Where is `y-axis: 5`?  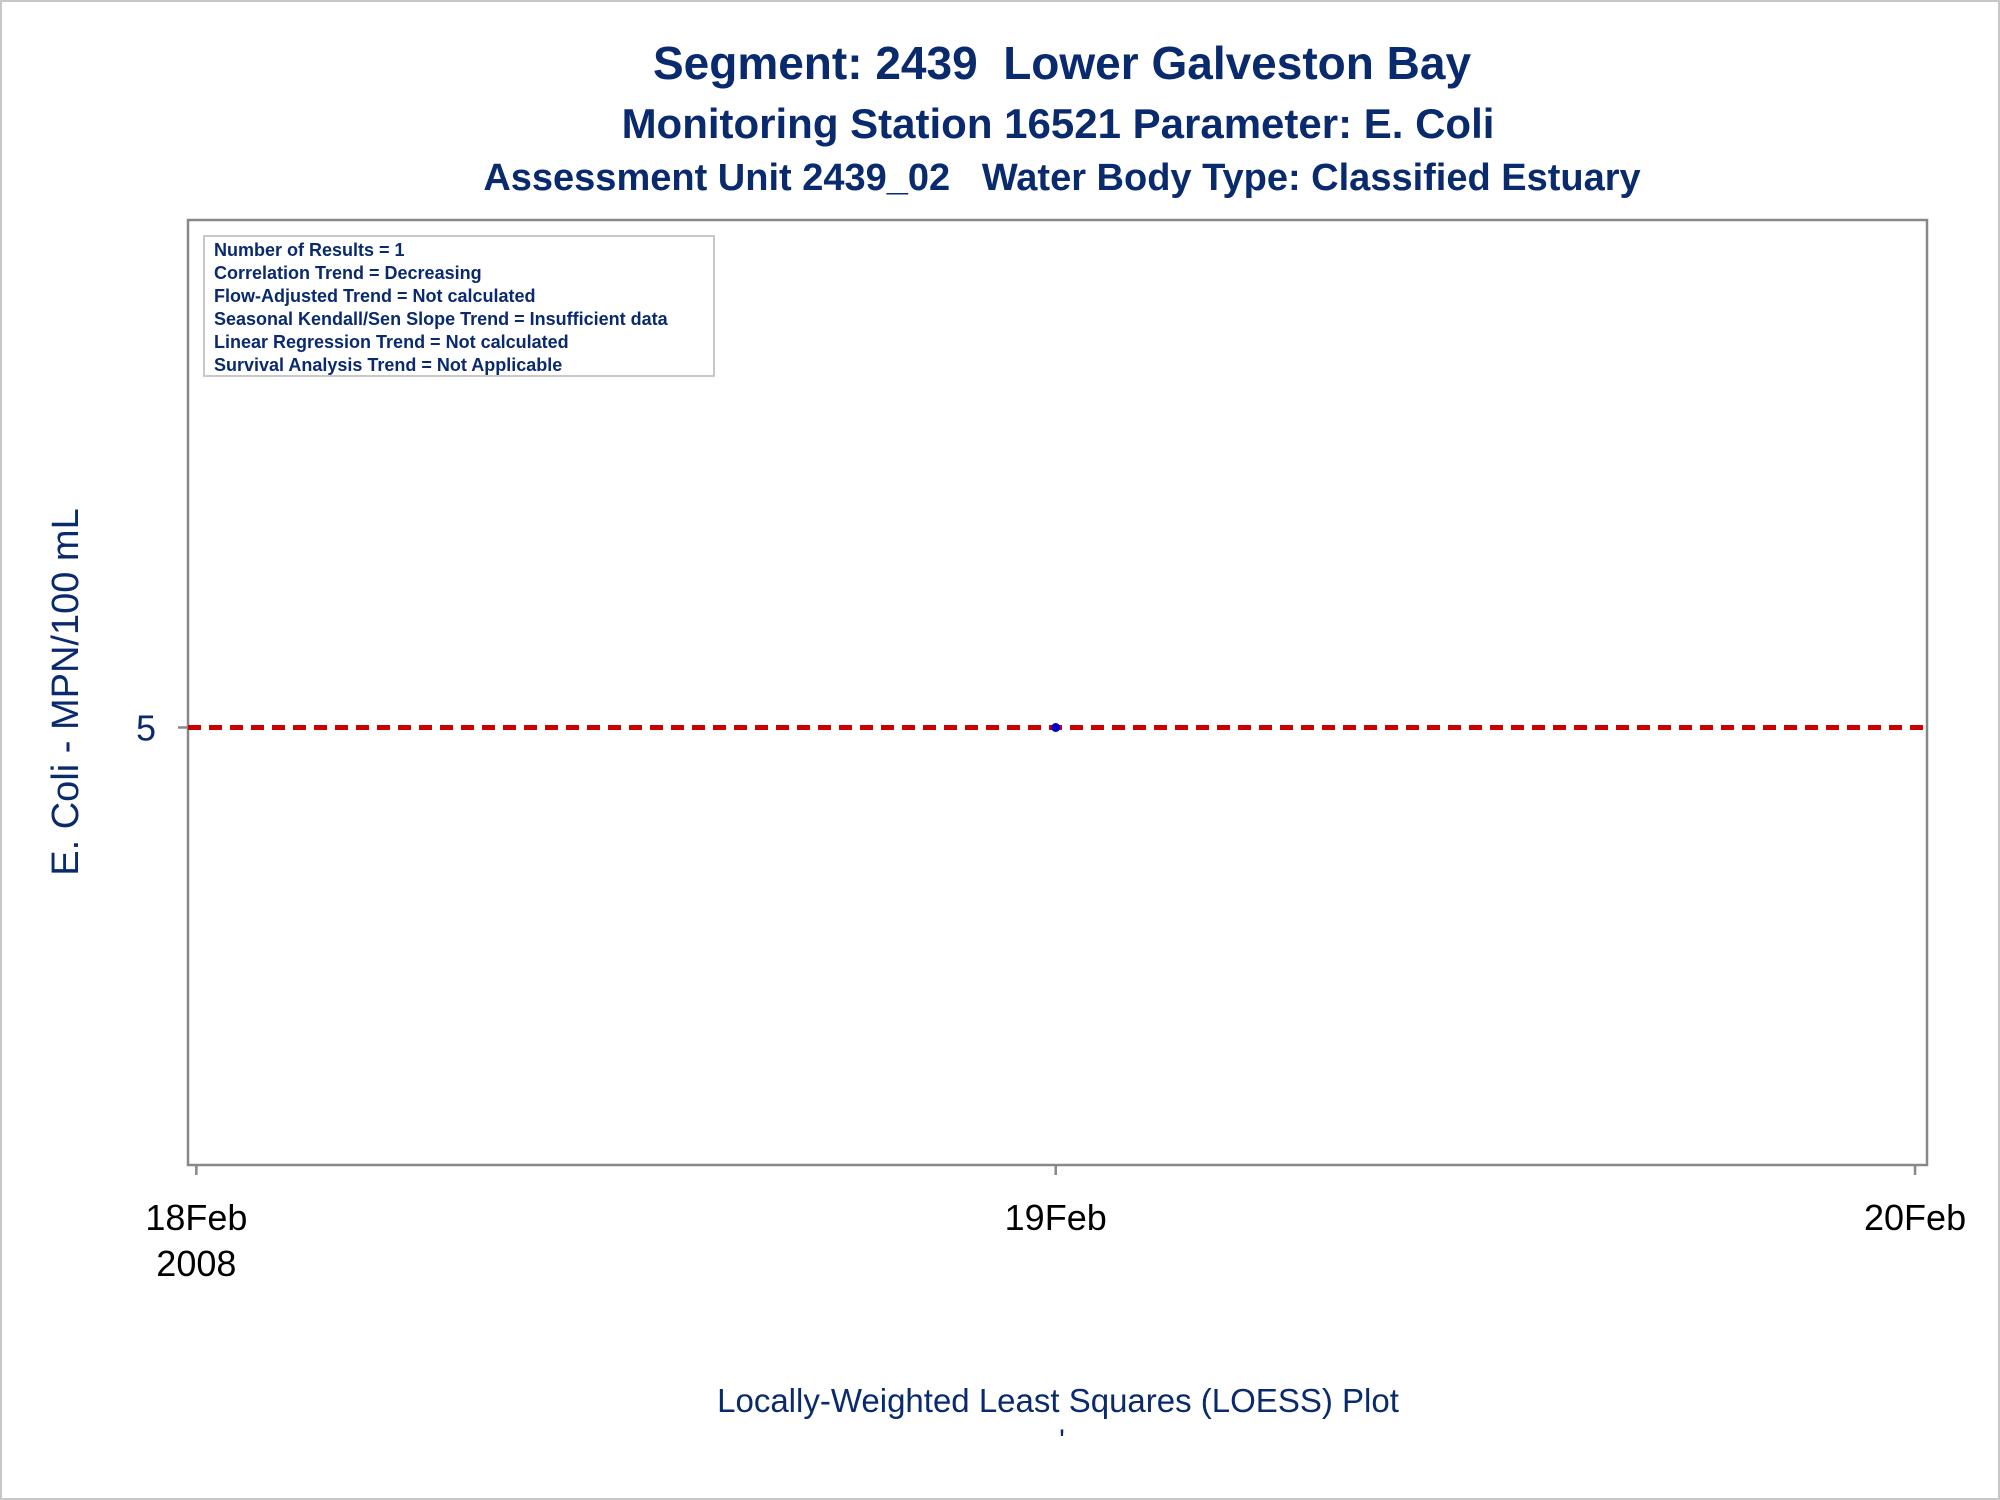
y-axis: 5 is located at coordinates (162, 728).